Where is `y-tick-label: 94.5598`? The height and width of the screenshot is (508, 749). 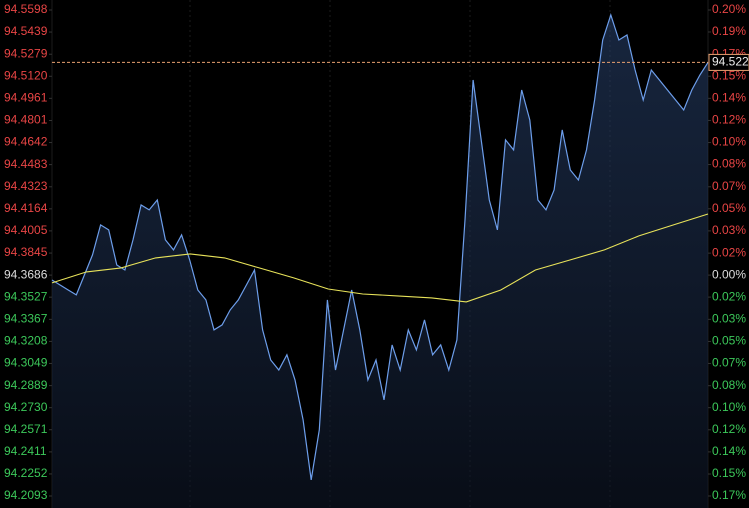 y-tick-label: 94.5598 is located at coordinates (26, 9).